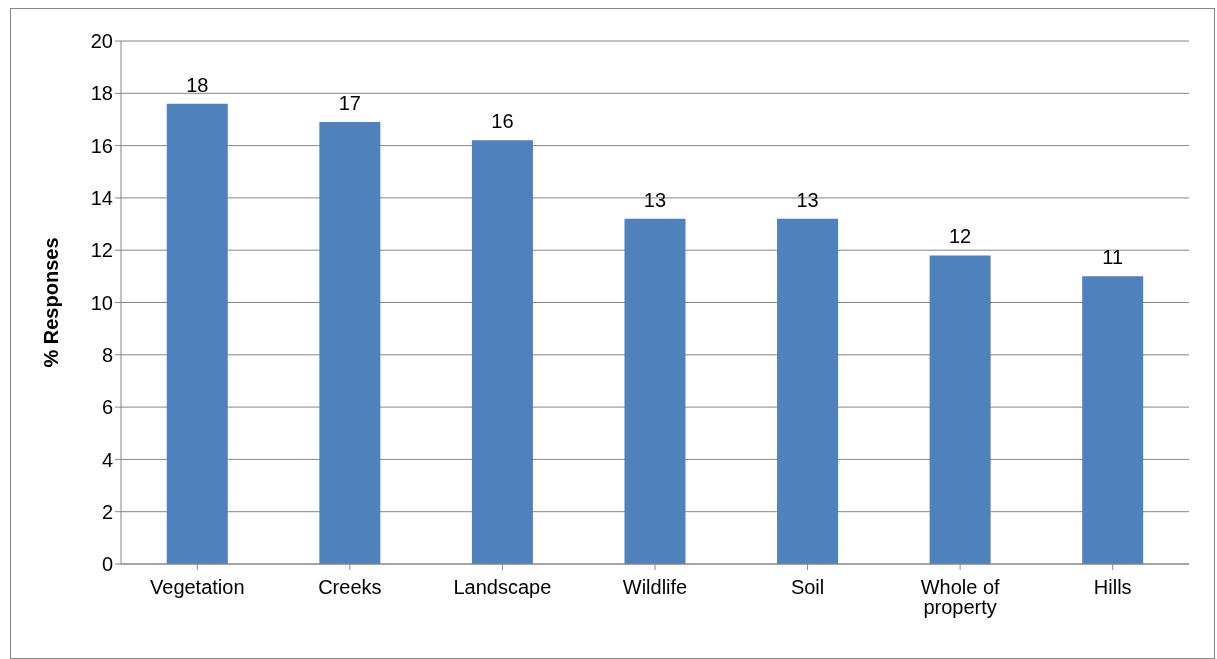  Describe the element at coordinates (107, 511) in the screenshot. I see `y-tick-label: 2` at that location.